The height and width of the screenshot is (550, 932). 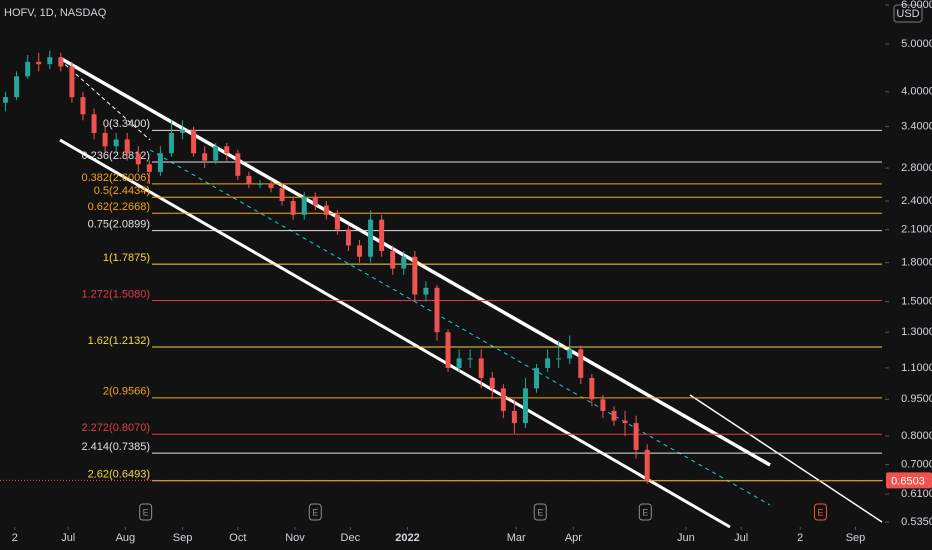 I want to click on fib-label: 2.414(0.7385), so click(x=116, y=447).